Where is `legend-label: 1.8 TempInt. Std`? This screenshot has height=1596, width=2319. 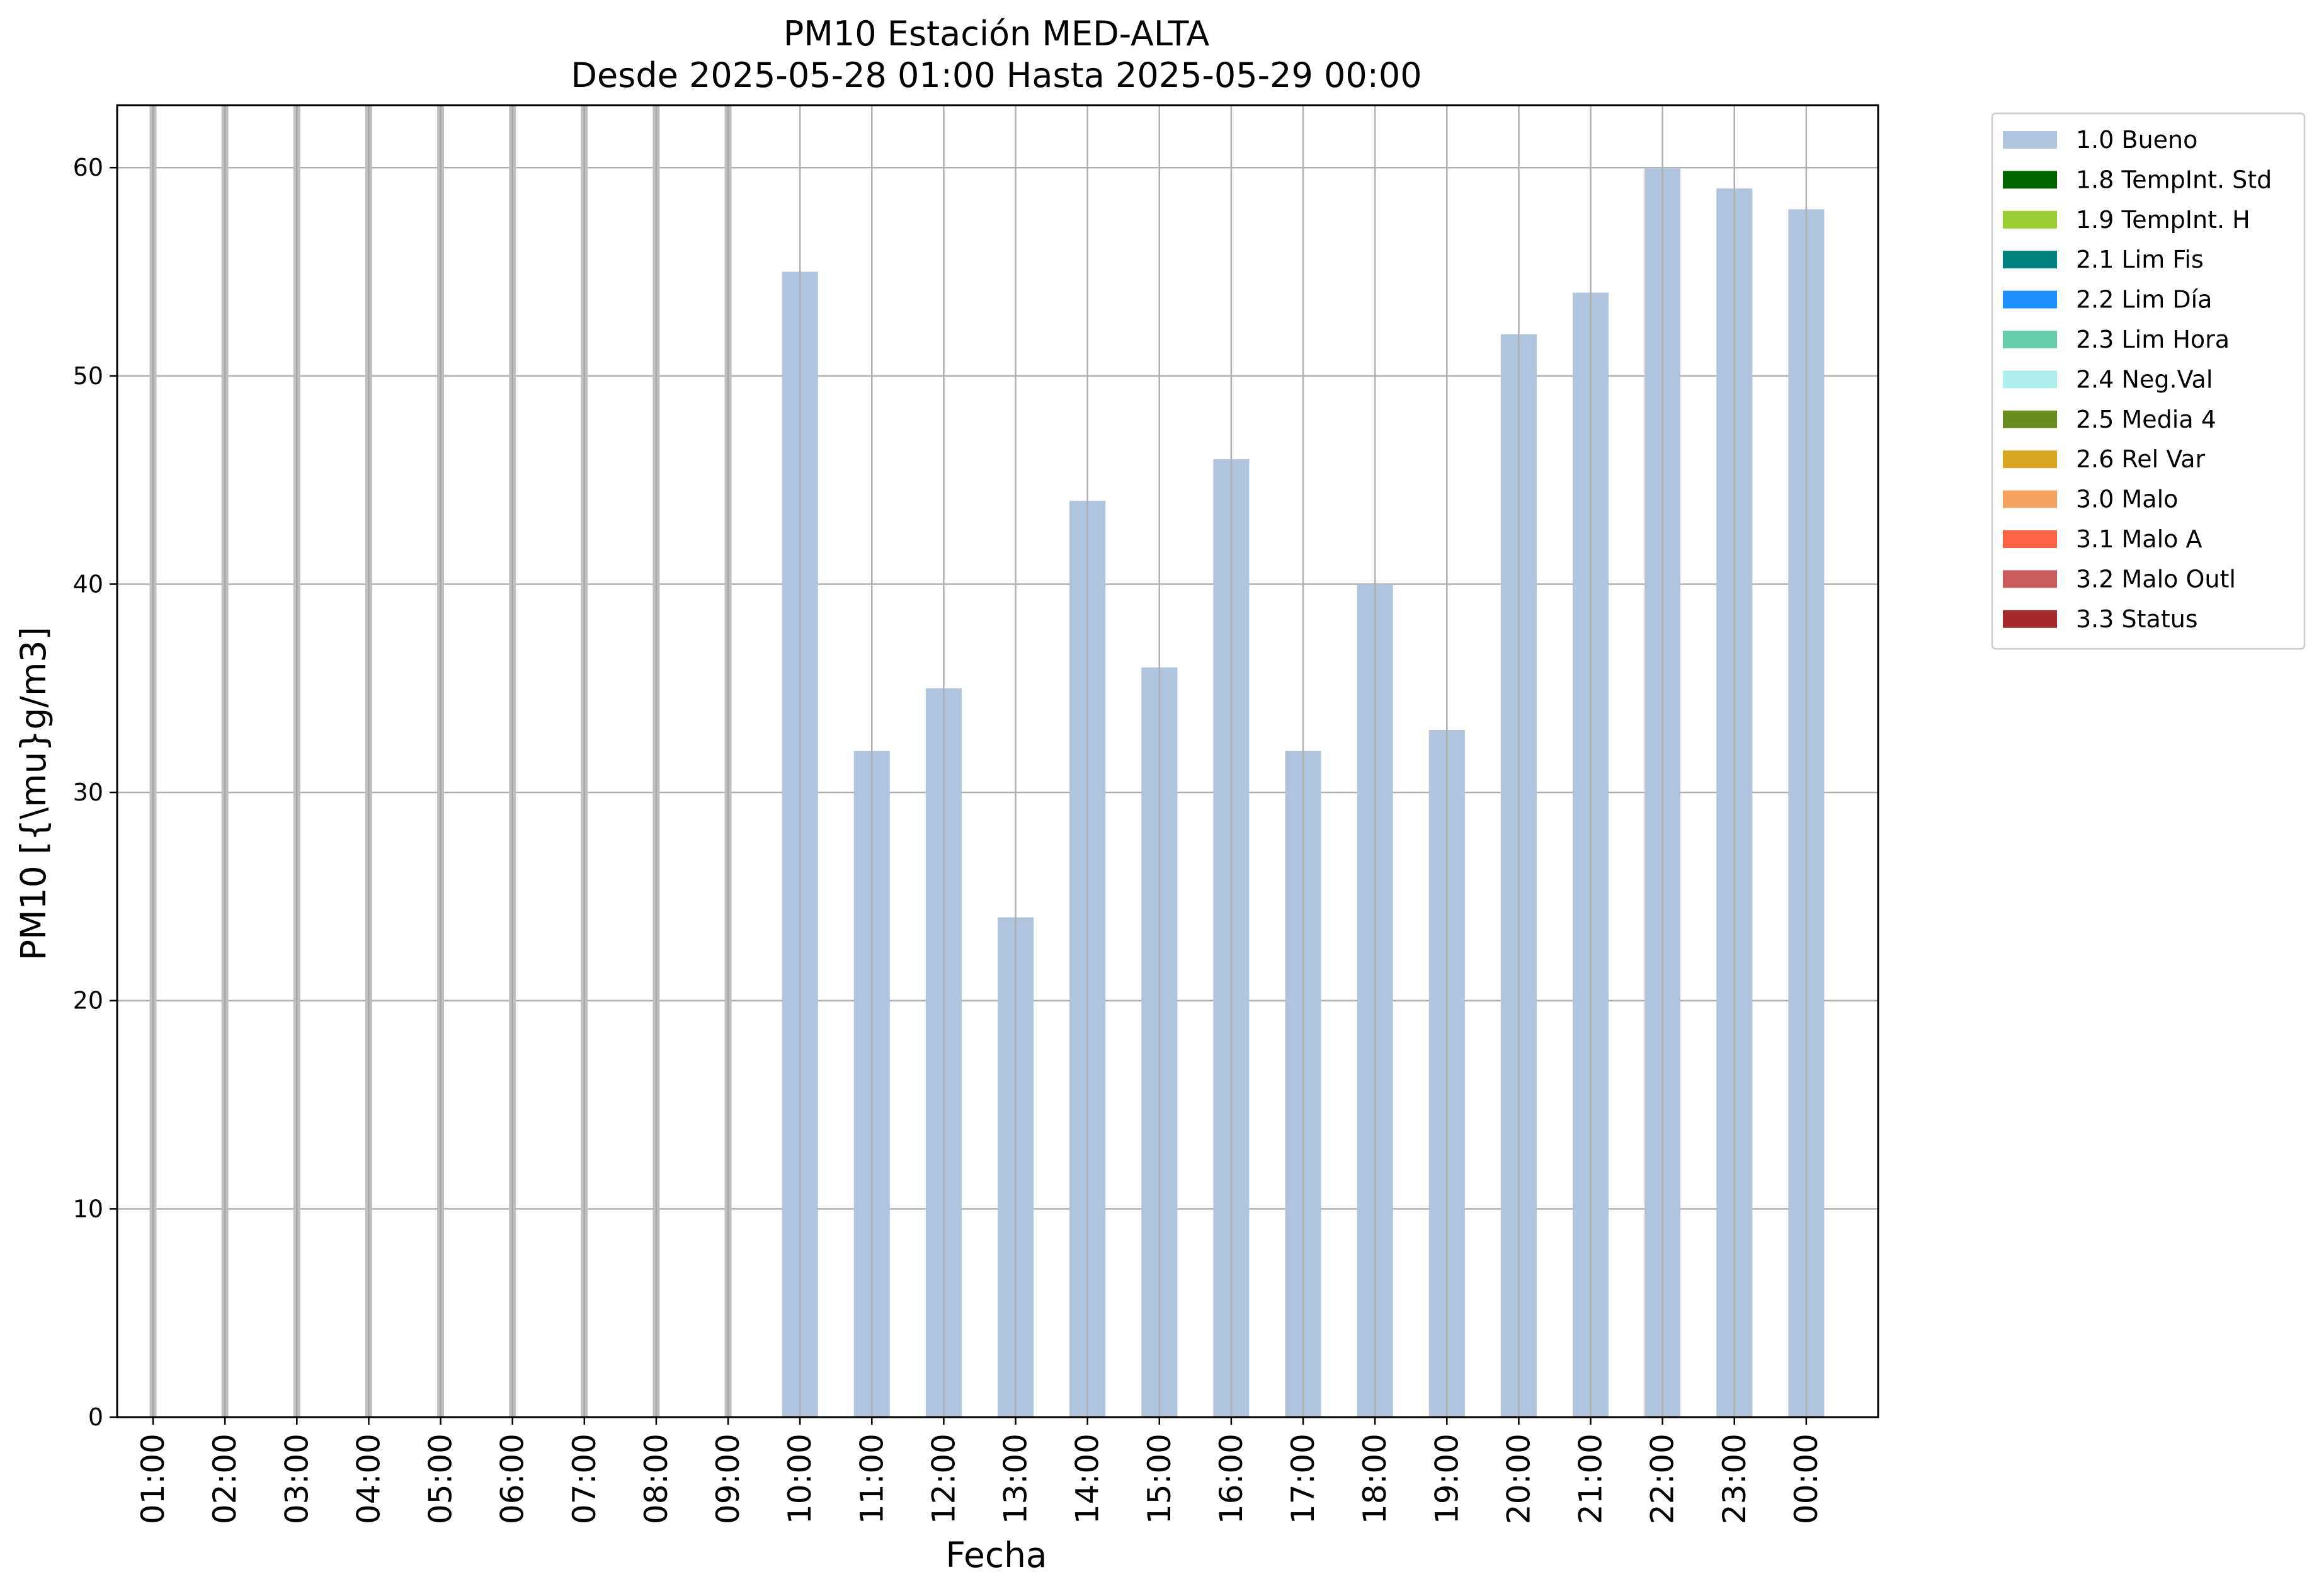
legend-label: 1.8 TempInt. Std is located at coordinates (2174, 179).